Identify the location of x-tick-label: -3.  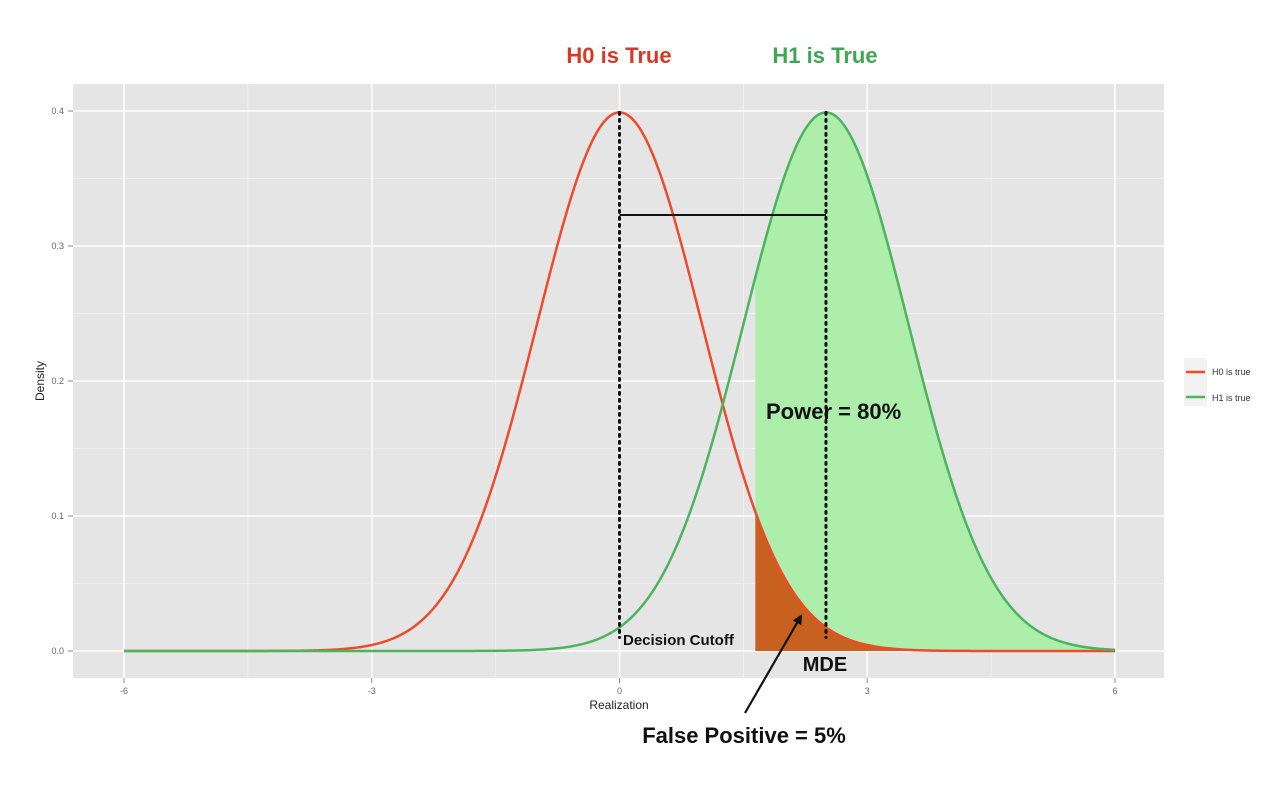
(372, 691).